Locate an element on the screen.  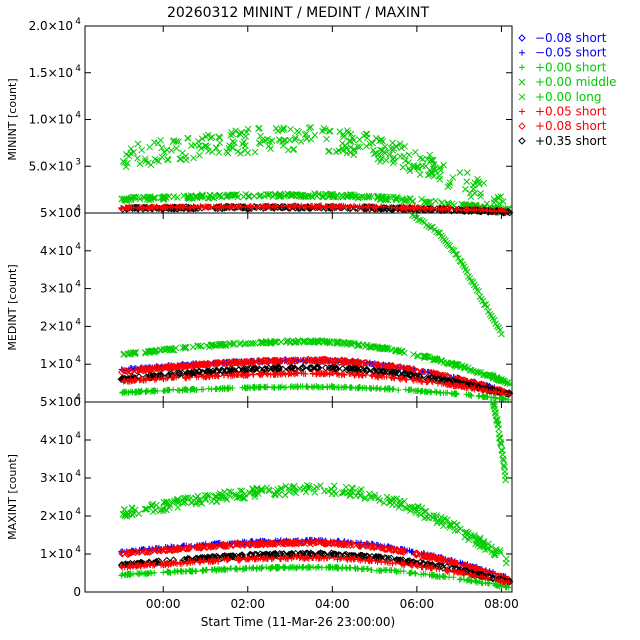
legend-item: −0.08 short is located at coordinates (562, 38).